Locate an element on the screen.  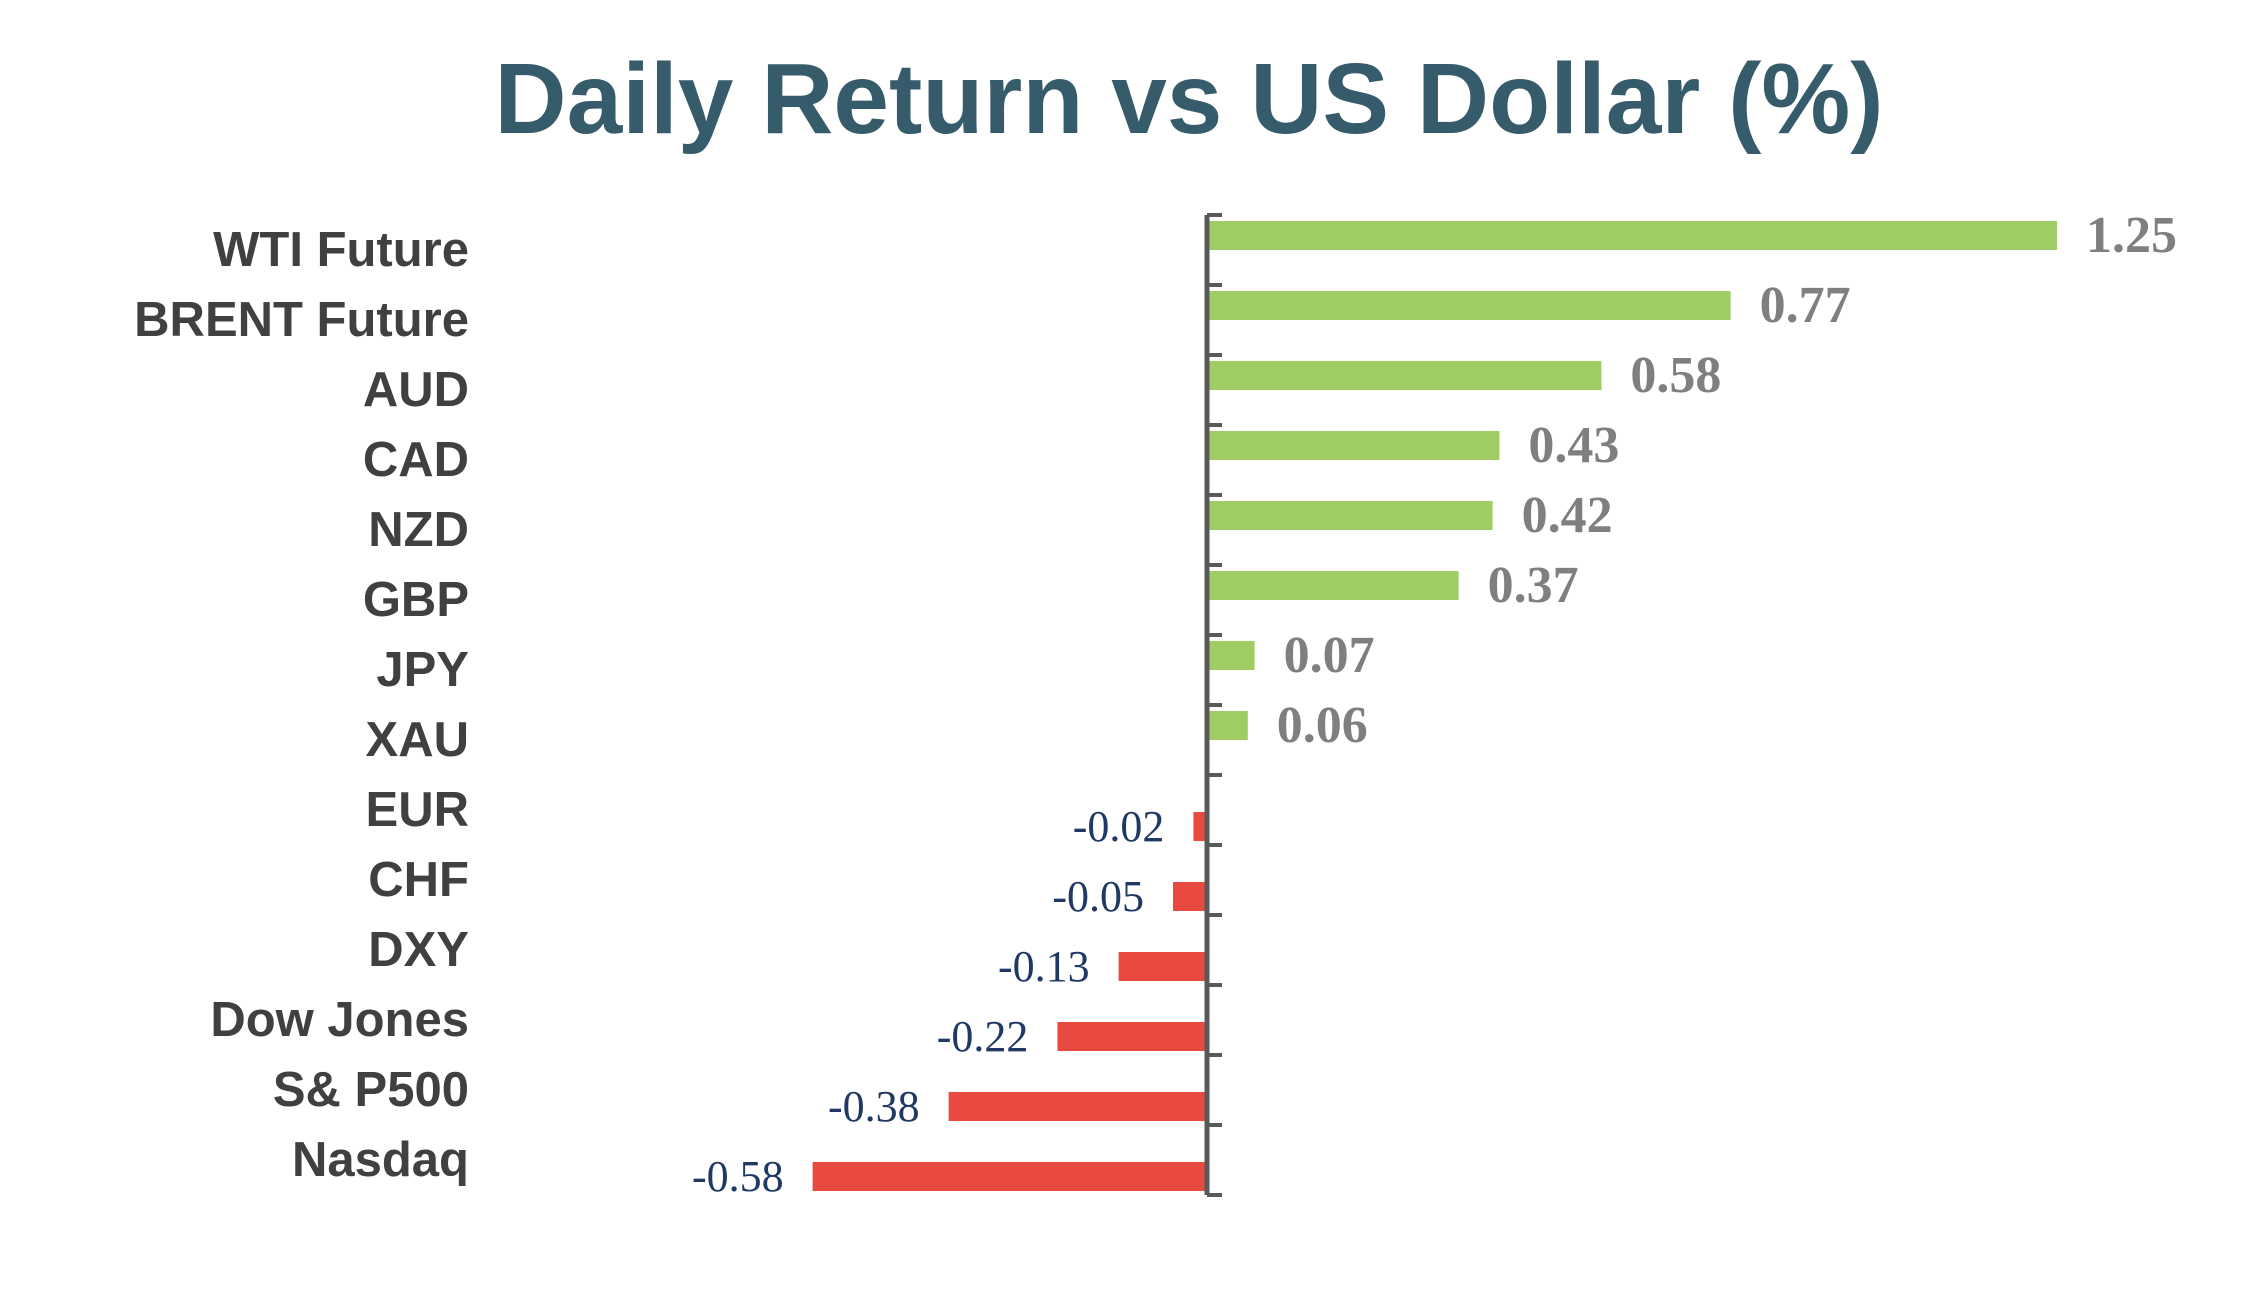
value-label-brent-future: 0.77 is located at coordinates (1805, 305).